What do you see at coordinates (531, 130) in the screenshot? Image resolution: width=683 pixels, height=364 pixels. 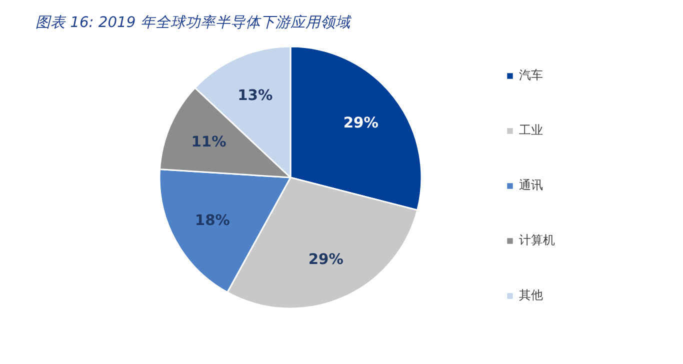 I see `legend-label: 工业` at bounding box center [531, 130].